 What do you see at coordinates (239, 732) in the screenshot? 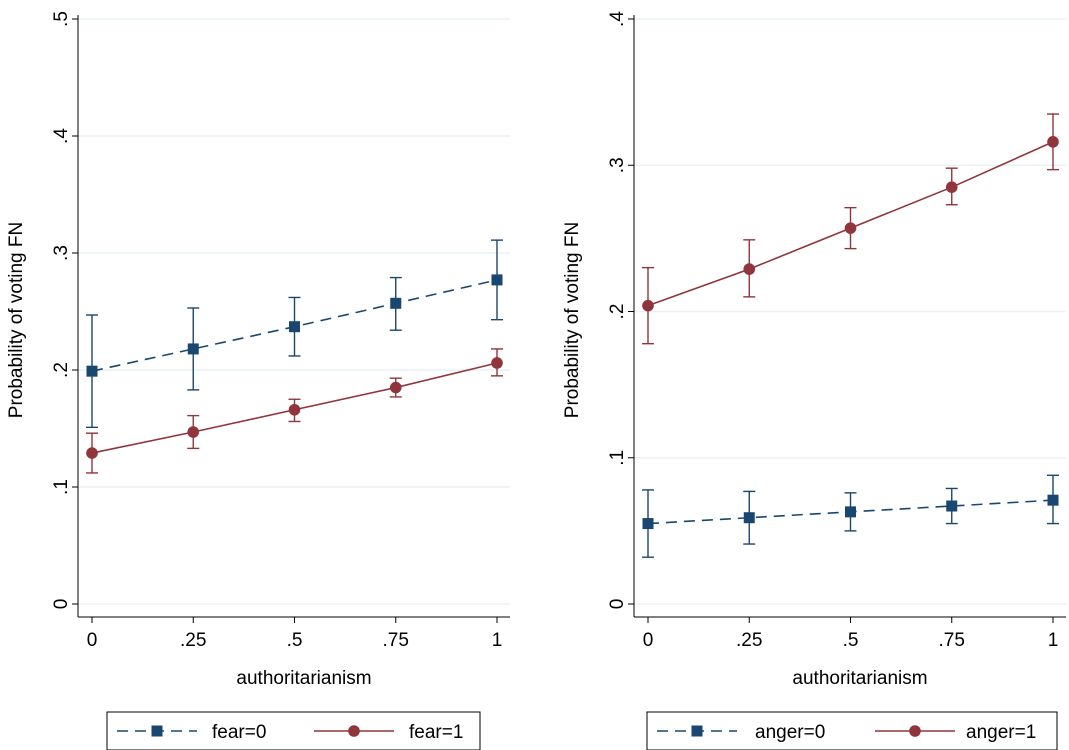
I see `legend-label: fear=0` at bounding box center [239, 732].